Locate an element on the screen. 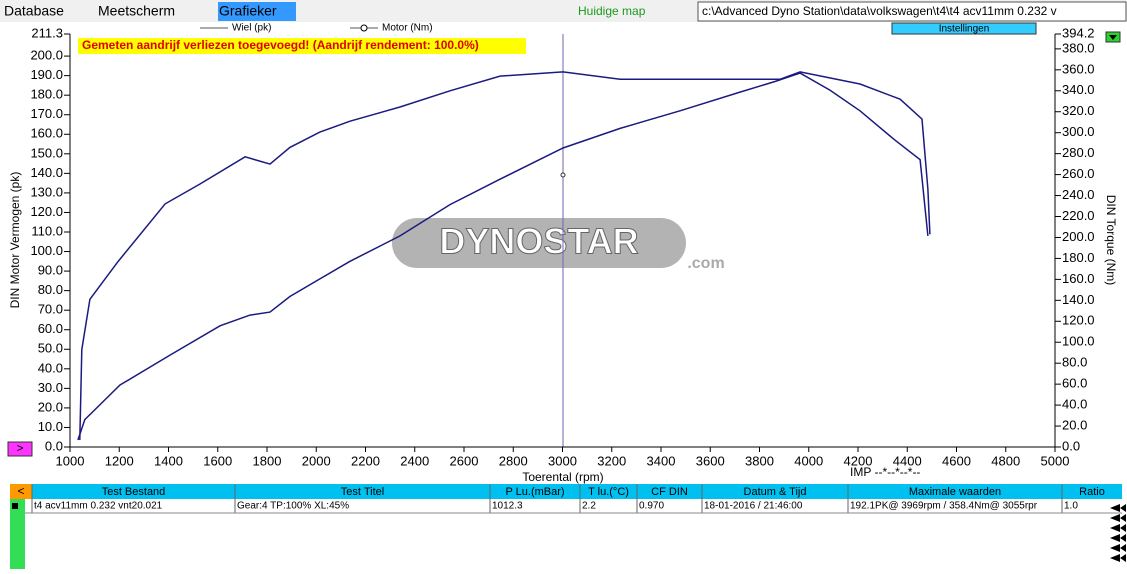  y-tick-label: 160.0 is located at coordinates (46, 133).